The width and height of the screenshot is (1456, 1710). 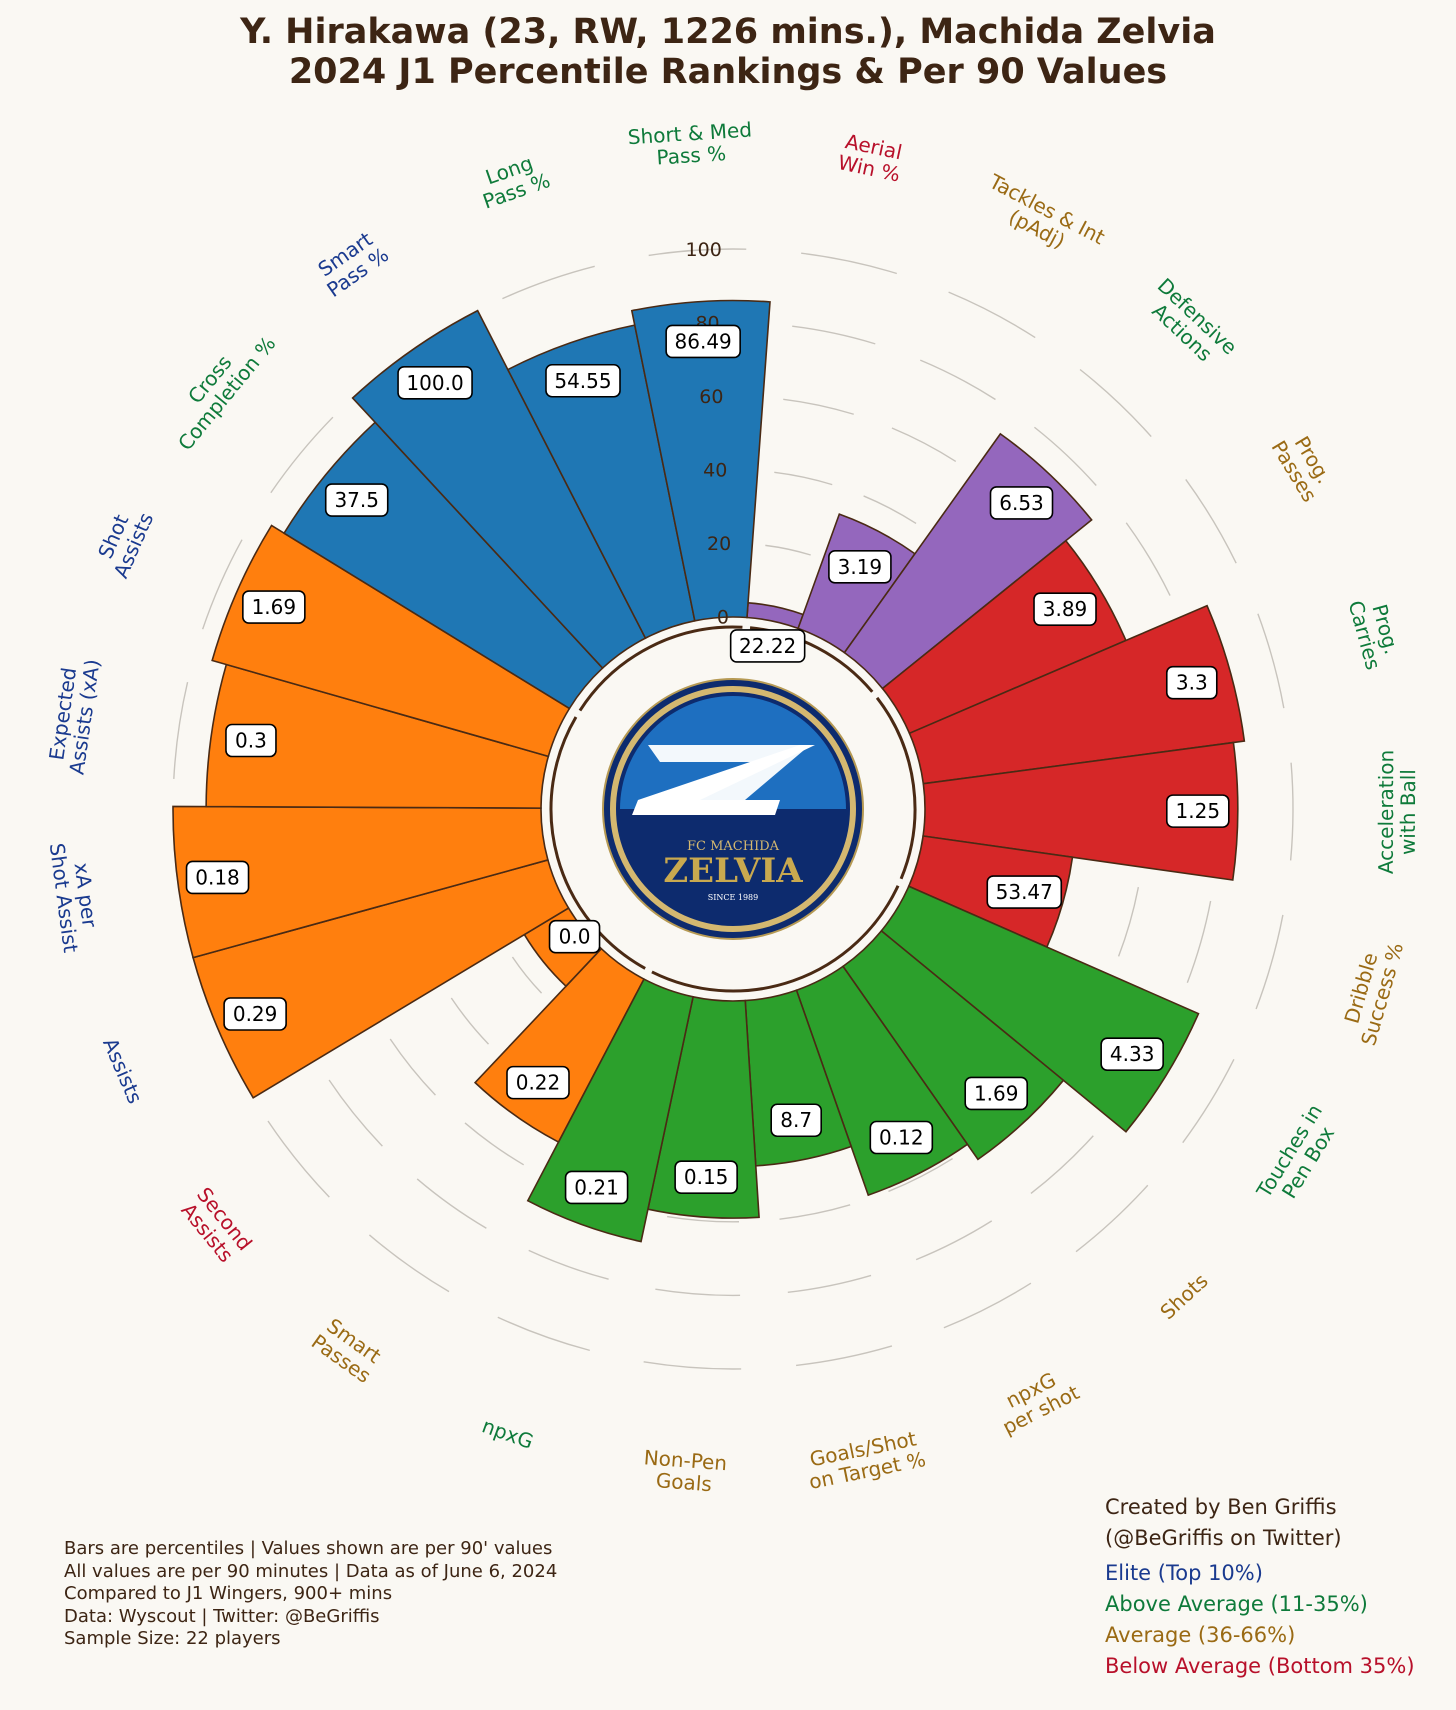 I want to click on value-label: 0.29, so click(x=255, y=1014).